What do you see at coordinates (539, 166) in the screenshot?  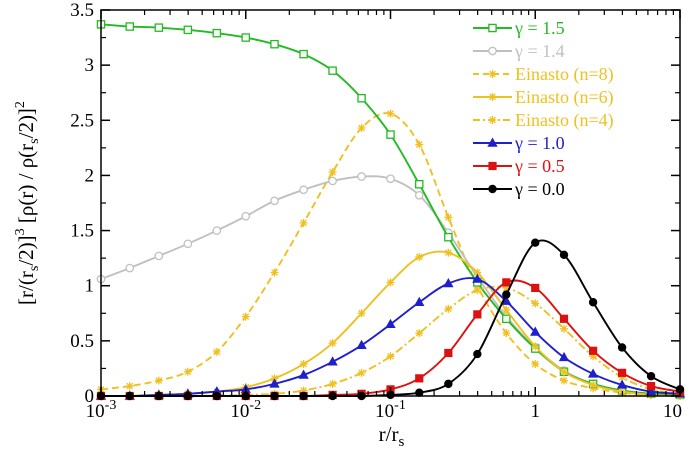 I see `legend-label: γ = 0.5` at bounding box center [539, 166].